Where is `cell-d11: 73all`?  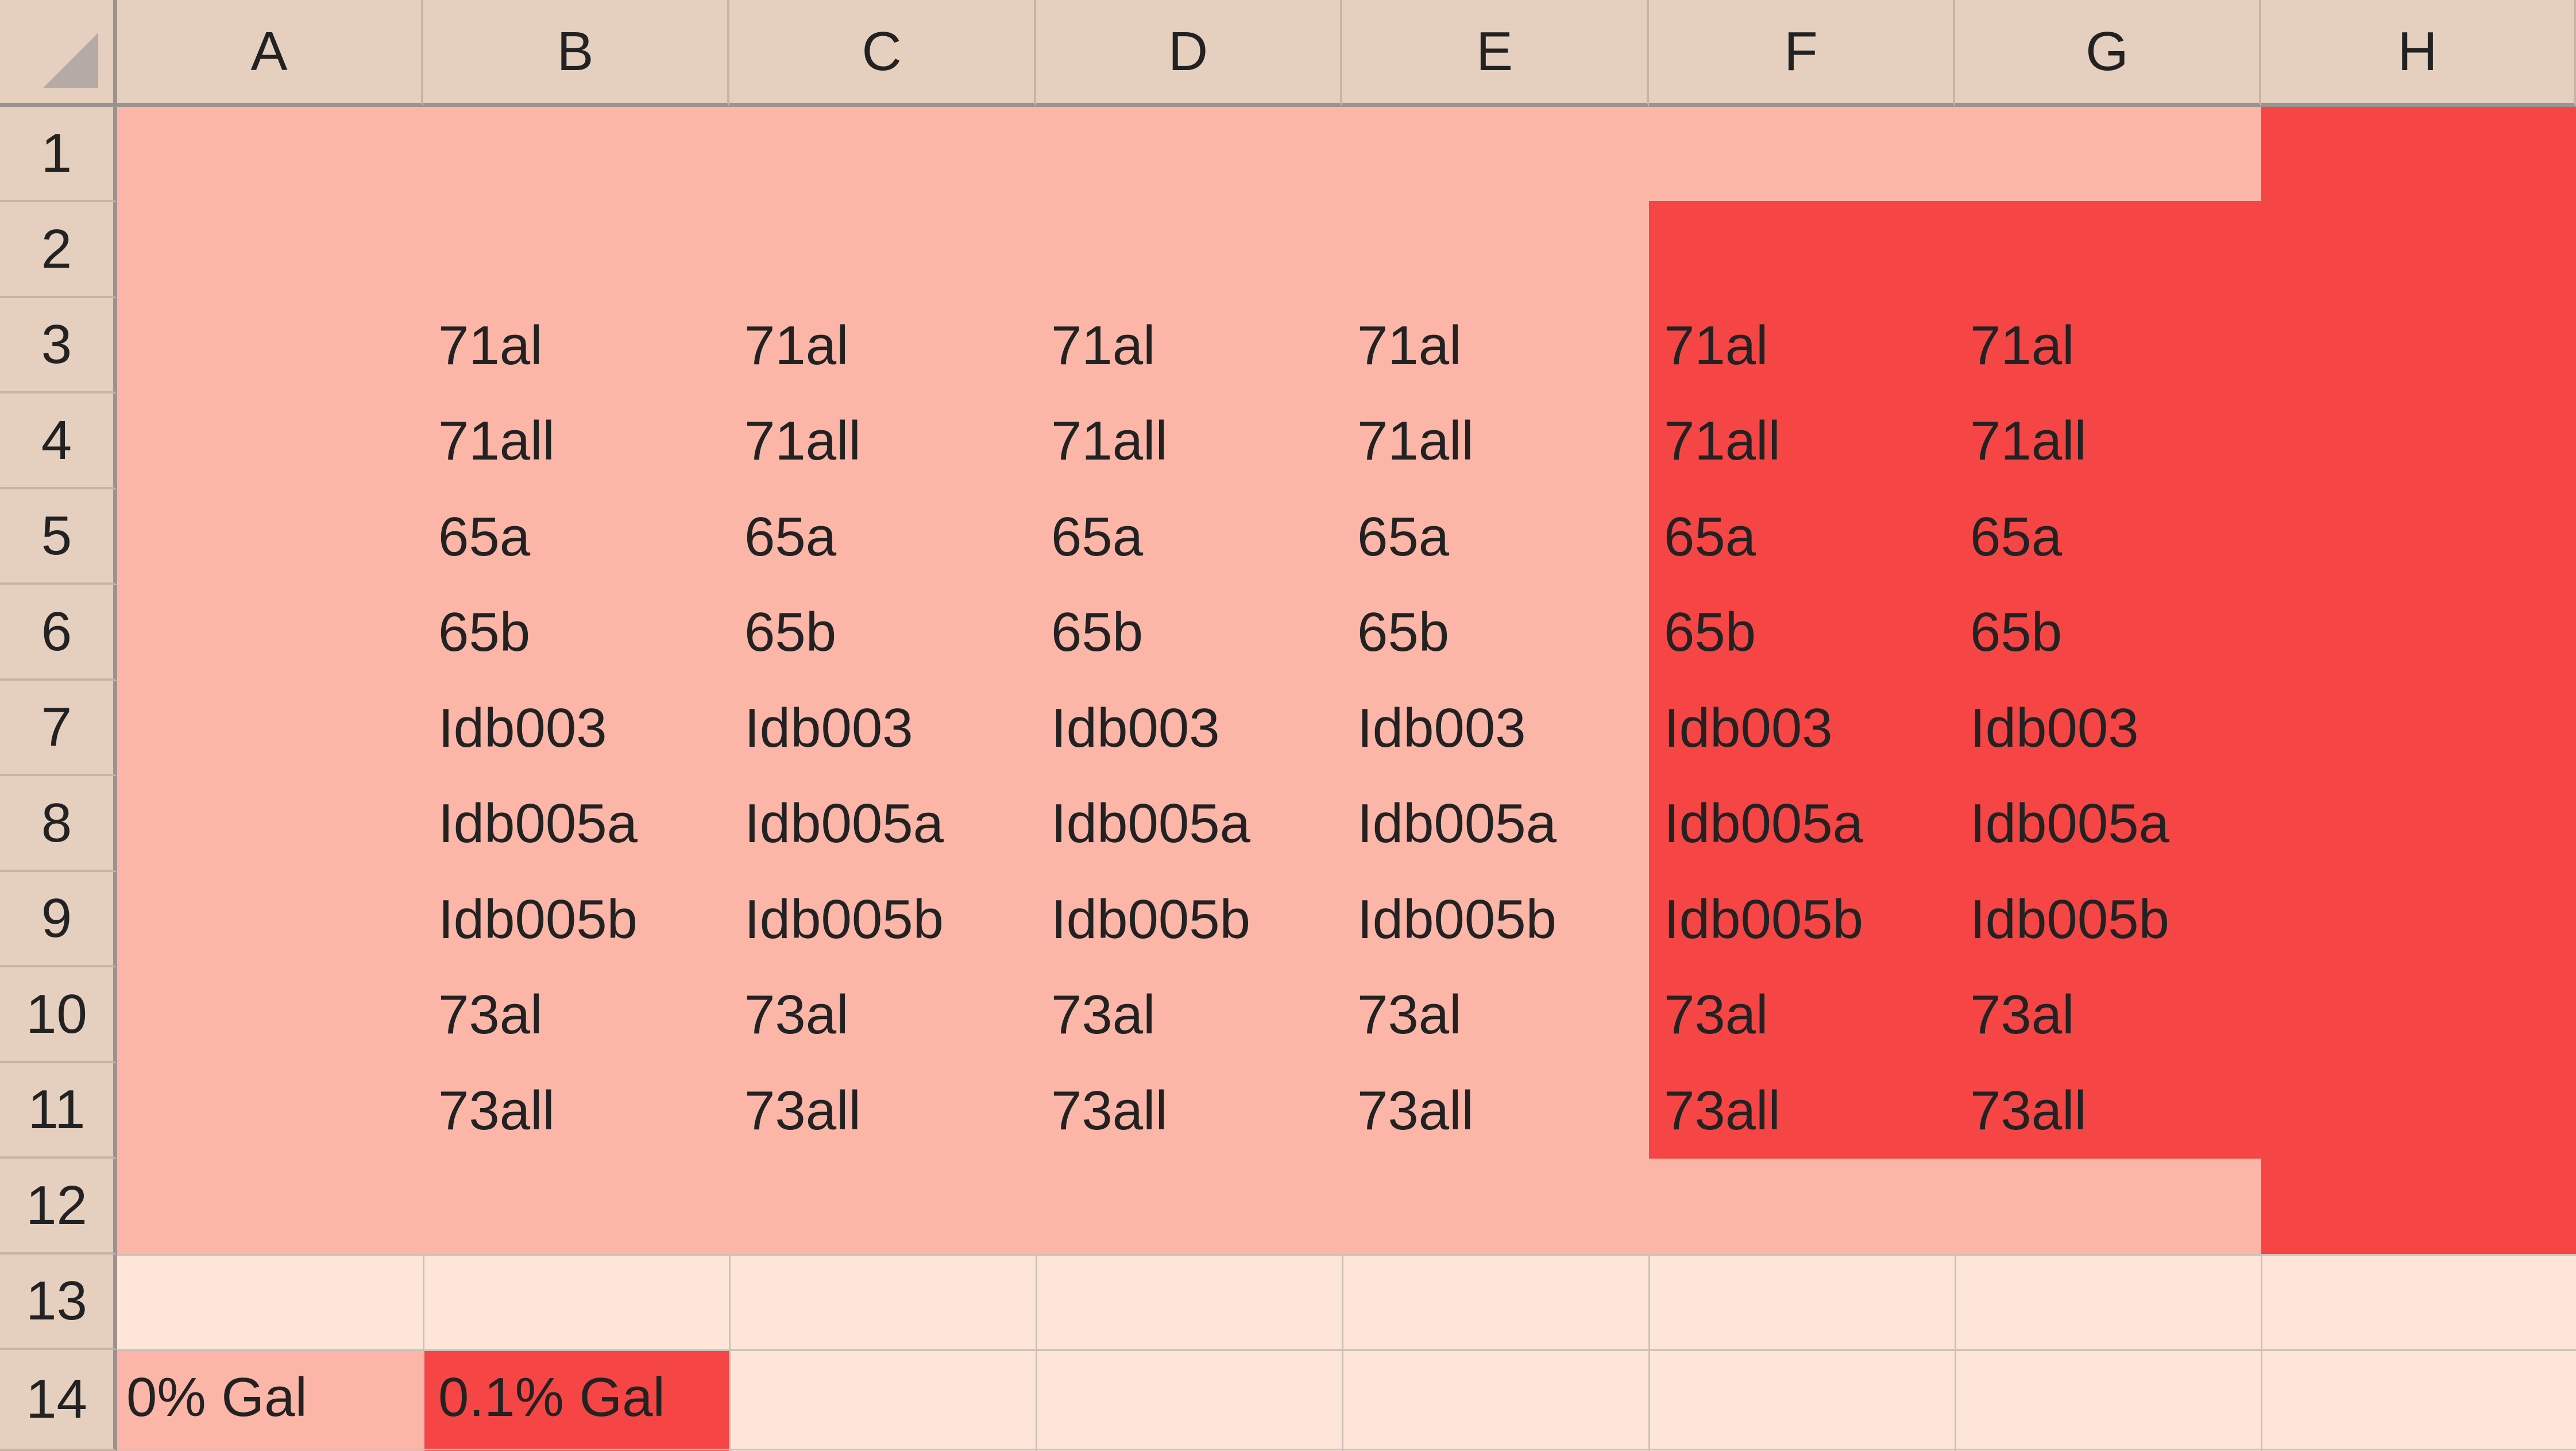 cell-d11: 73all is located at coordinates (1109, 1110).